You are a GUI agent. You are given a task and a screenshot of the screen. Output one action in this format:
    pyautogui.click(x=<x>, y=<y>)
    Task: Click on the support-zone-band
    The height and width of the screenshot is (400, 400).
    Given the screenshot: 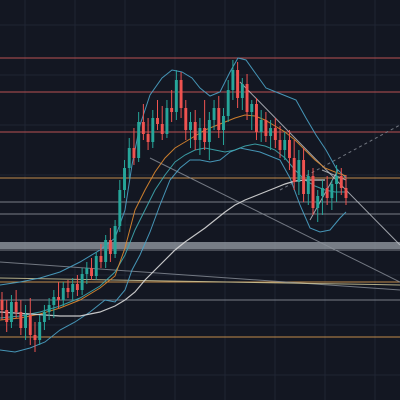 What is the action you would take?
    pyautogui.click(x=200, y=245)
    